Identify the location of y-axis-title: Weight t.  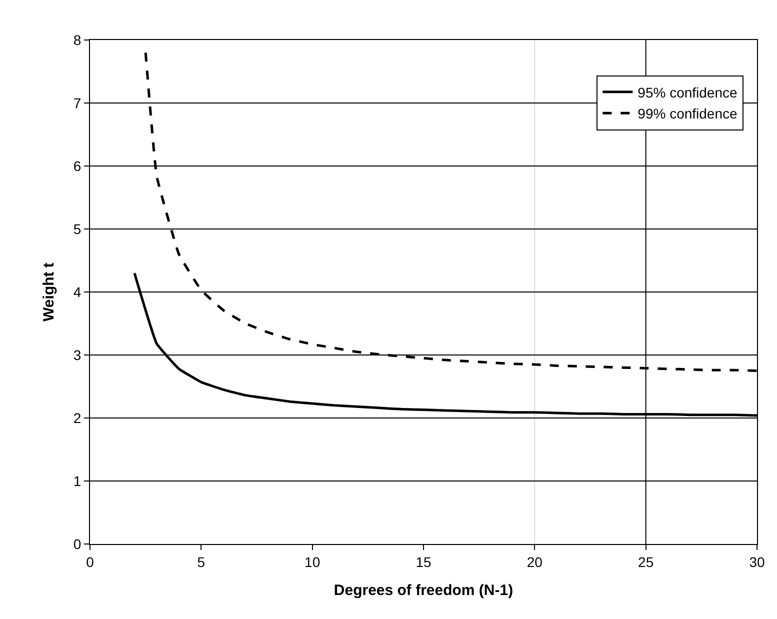
(49, 292).